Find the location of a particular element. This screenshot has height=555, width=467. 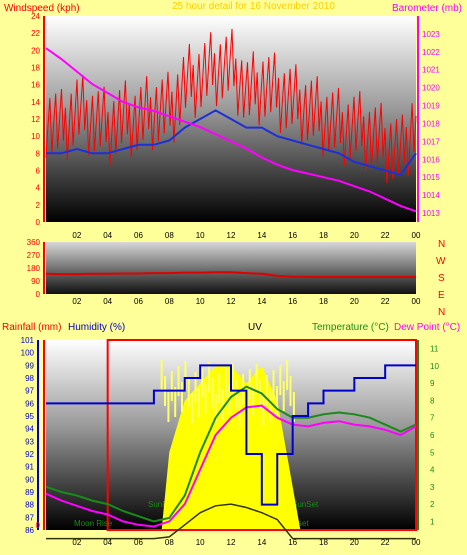

barometer-tick-label: 1013 is located at coordinates (431, 213).